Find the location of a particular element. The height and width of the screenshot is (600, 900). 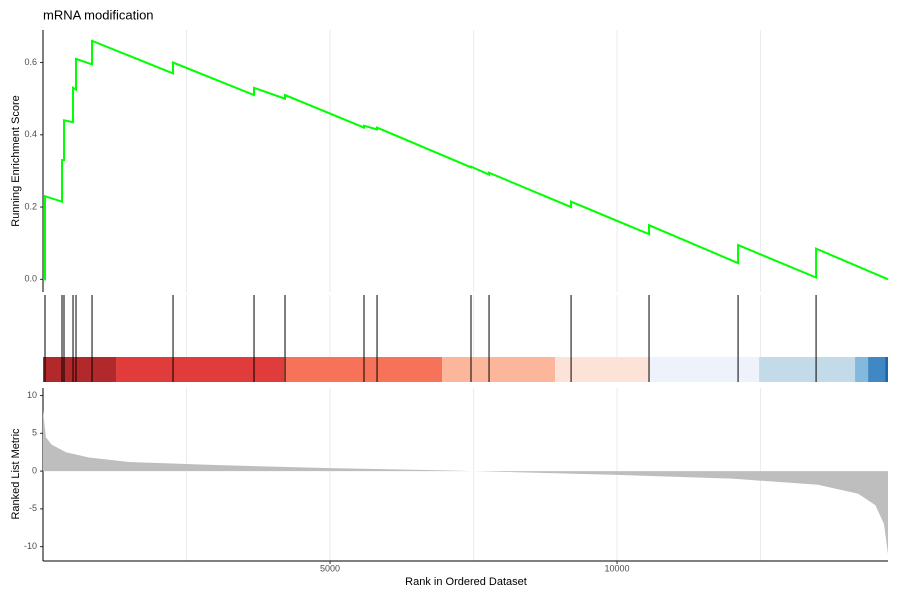

x-tick-label: 10000 is located at coordinates (617, 568).